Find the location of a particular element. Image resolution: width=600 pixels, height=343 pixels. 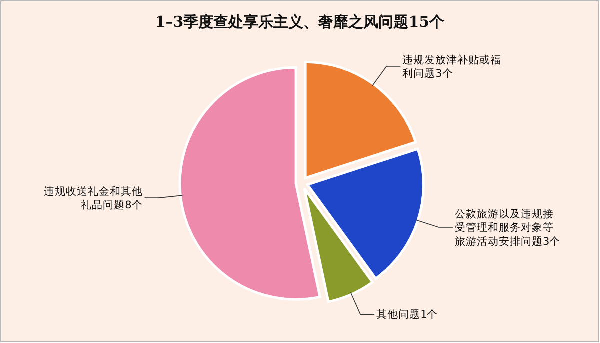

slice-label: 违规收送礼金和其他礼品问题8个 is located at coordinates (93, 198).